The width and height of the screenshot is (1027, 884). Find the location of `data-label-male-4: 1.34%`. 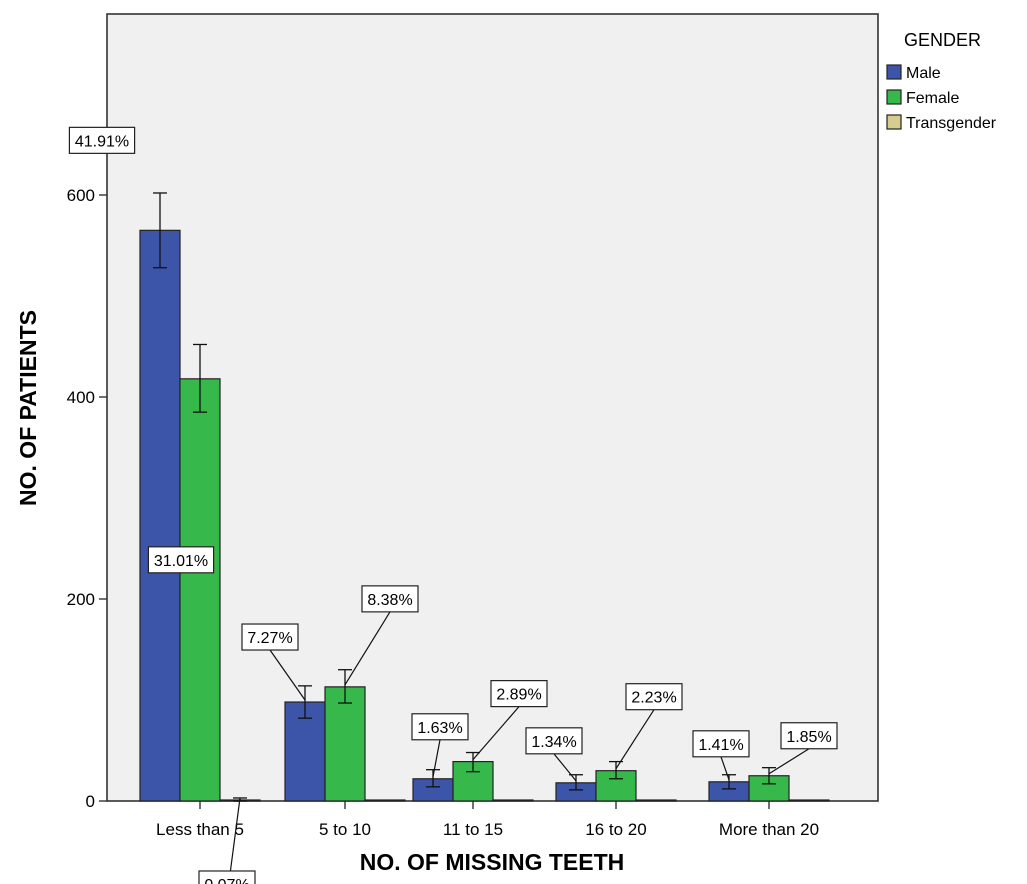

data-label-male-4: 1.34% is located at coordinates (554, 754).